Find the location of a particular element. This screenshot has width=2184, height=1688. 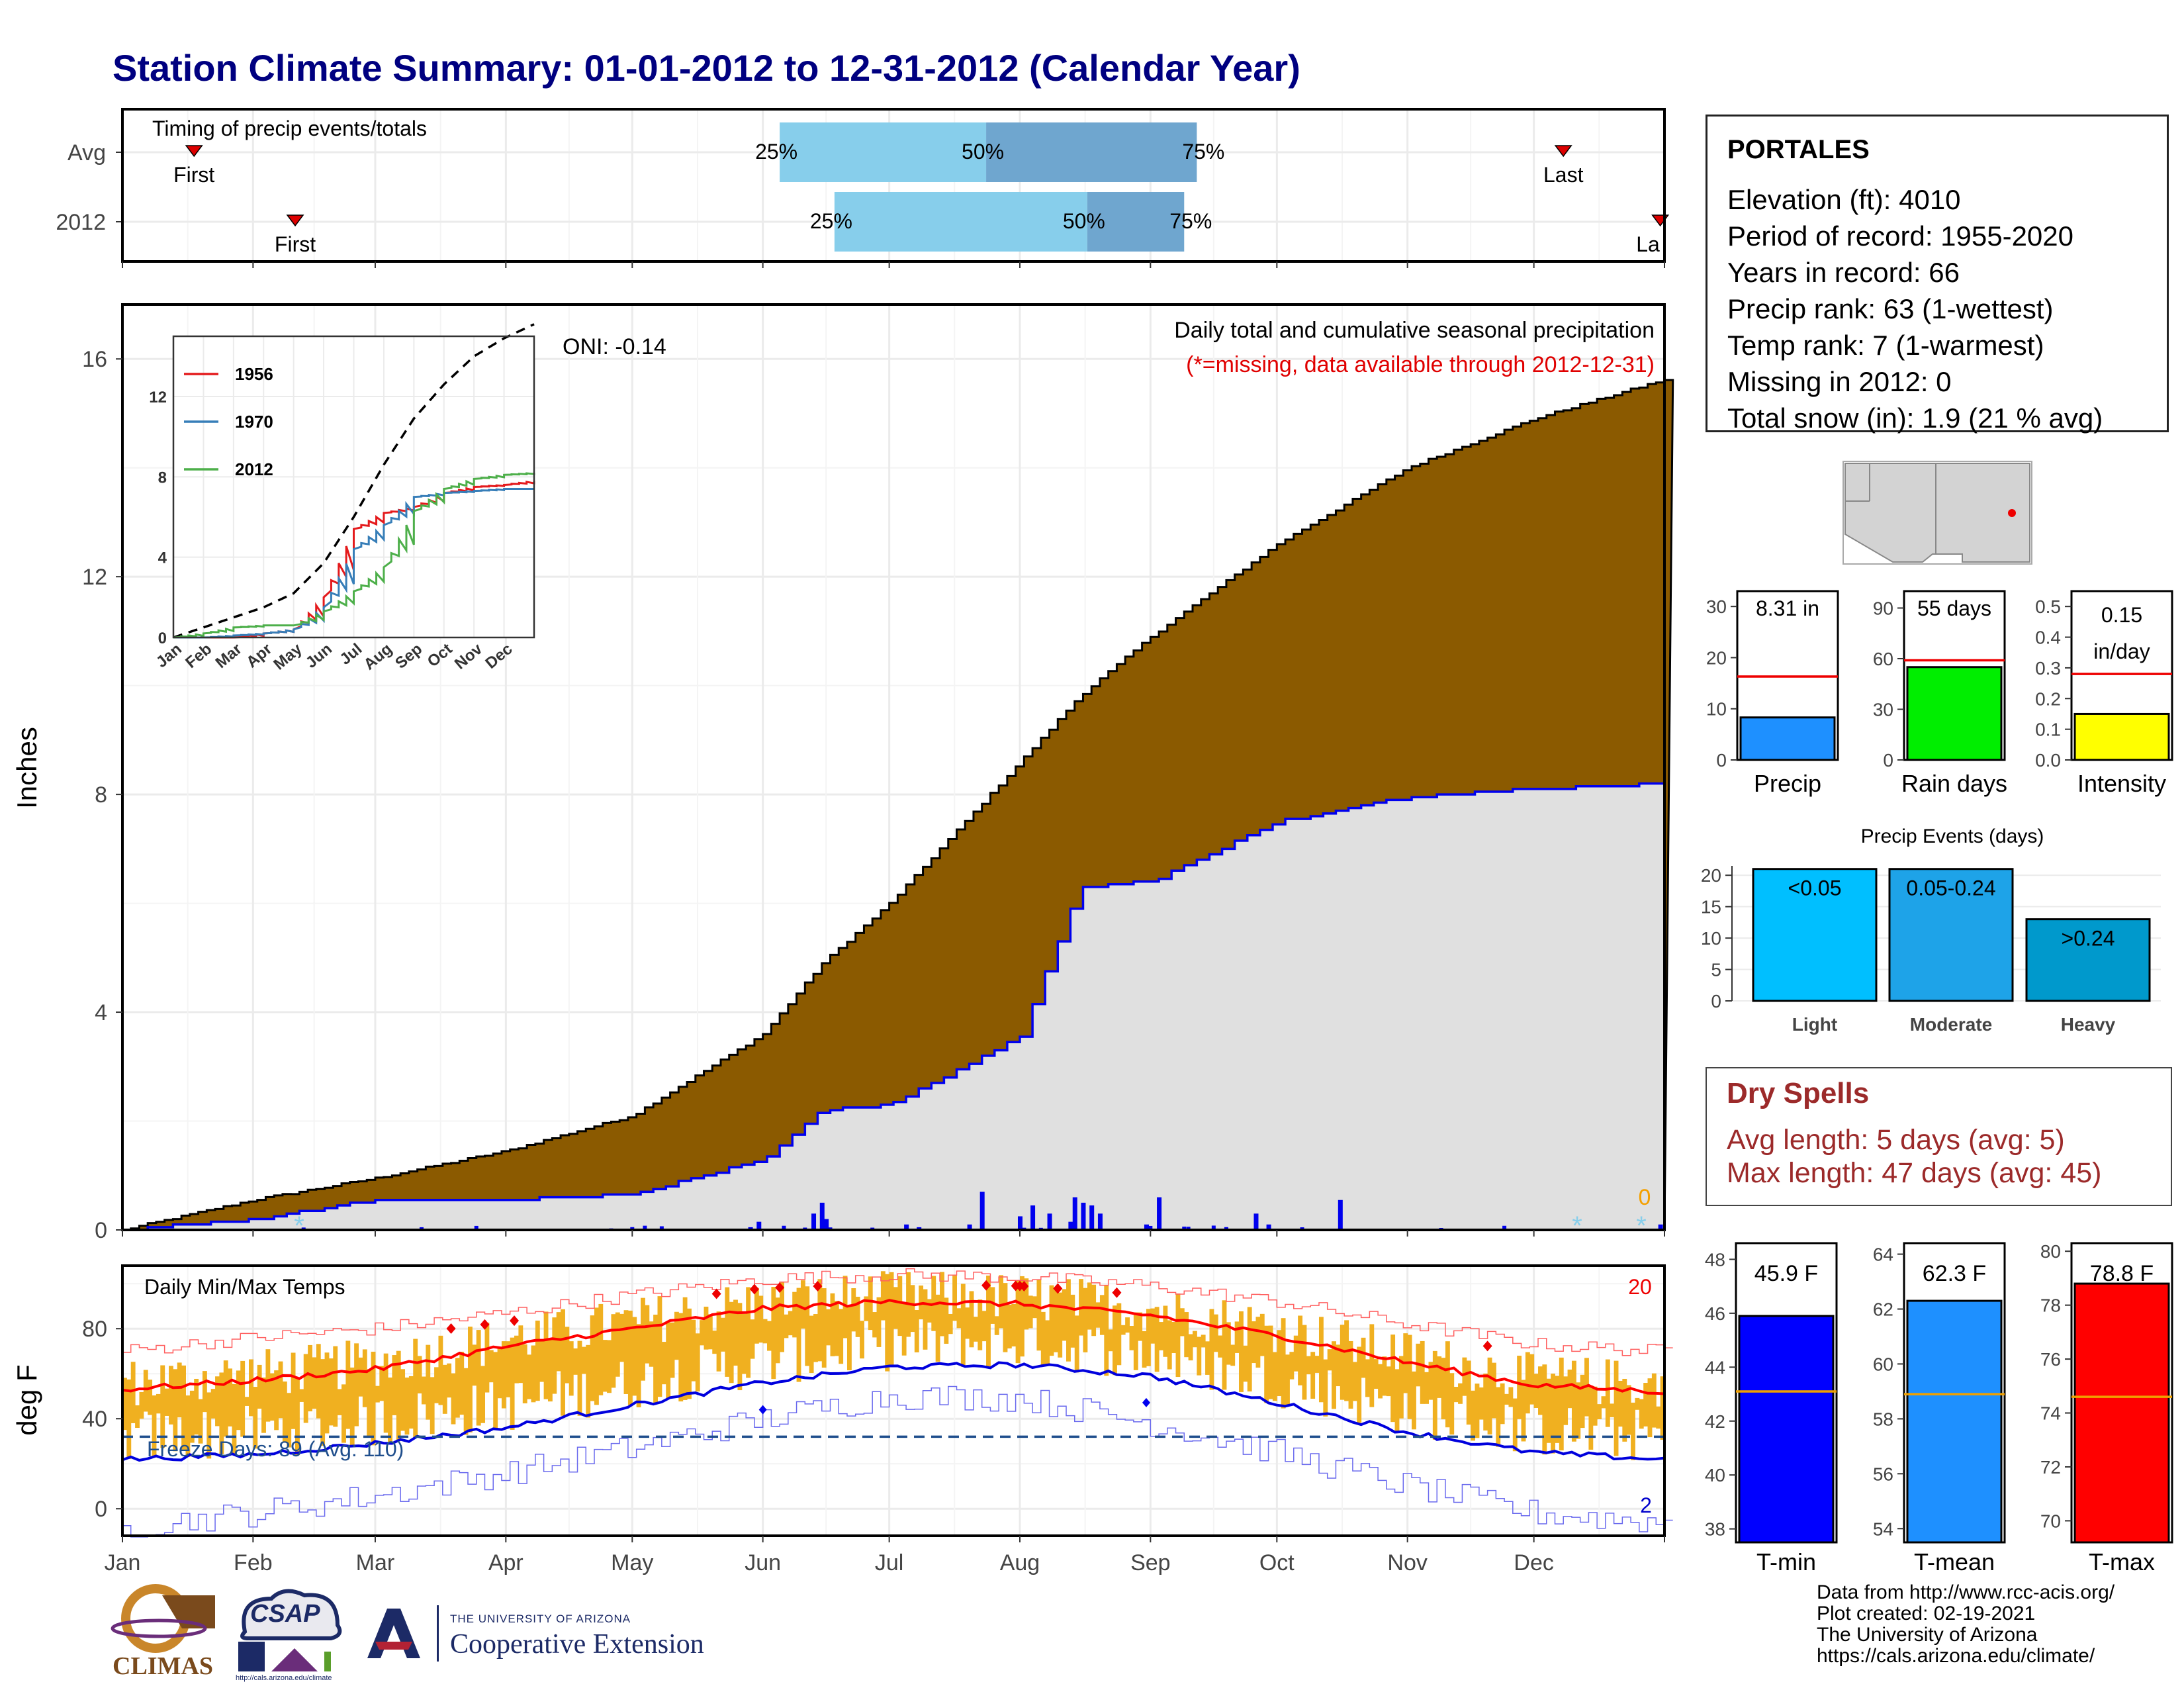

missing-star-marker: * is located at coordinates (1577, 1226).